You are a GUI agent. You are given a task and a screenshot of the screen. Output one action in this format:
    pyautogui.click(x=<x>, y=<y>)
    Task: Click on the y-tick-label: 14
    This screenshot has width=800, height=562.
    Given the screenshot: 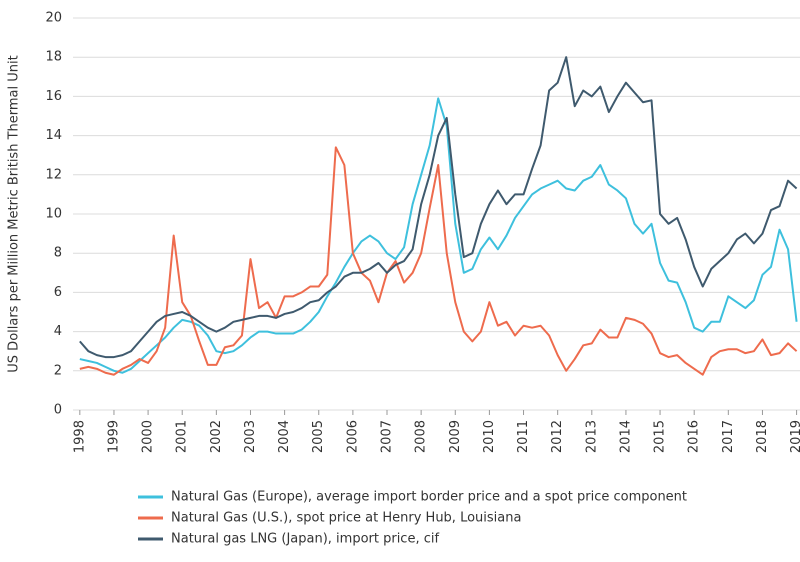 What is the action you would take?
    pyautogui.click(x=53, y=135)
    